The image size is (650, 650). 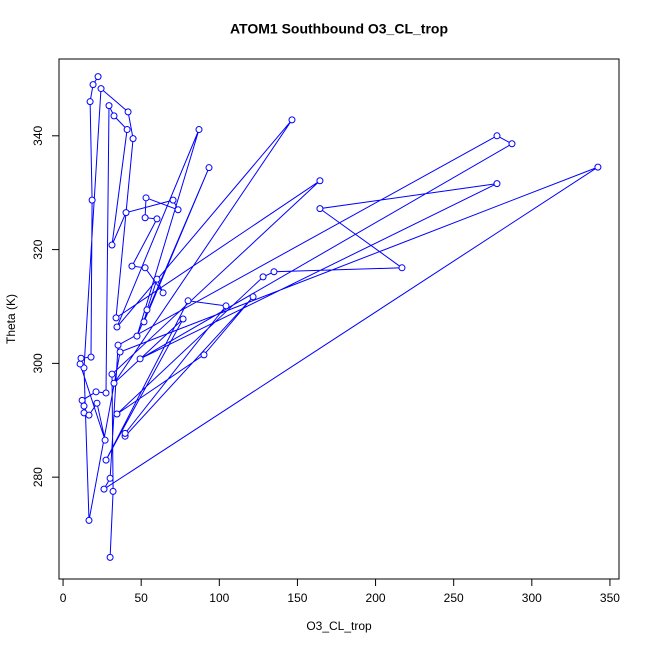 What do you see at coordinates (11, 319) in the screenshot?
I see `y-axis-title: Theta (K)` at bounding box center [11, 319].